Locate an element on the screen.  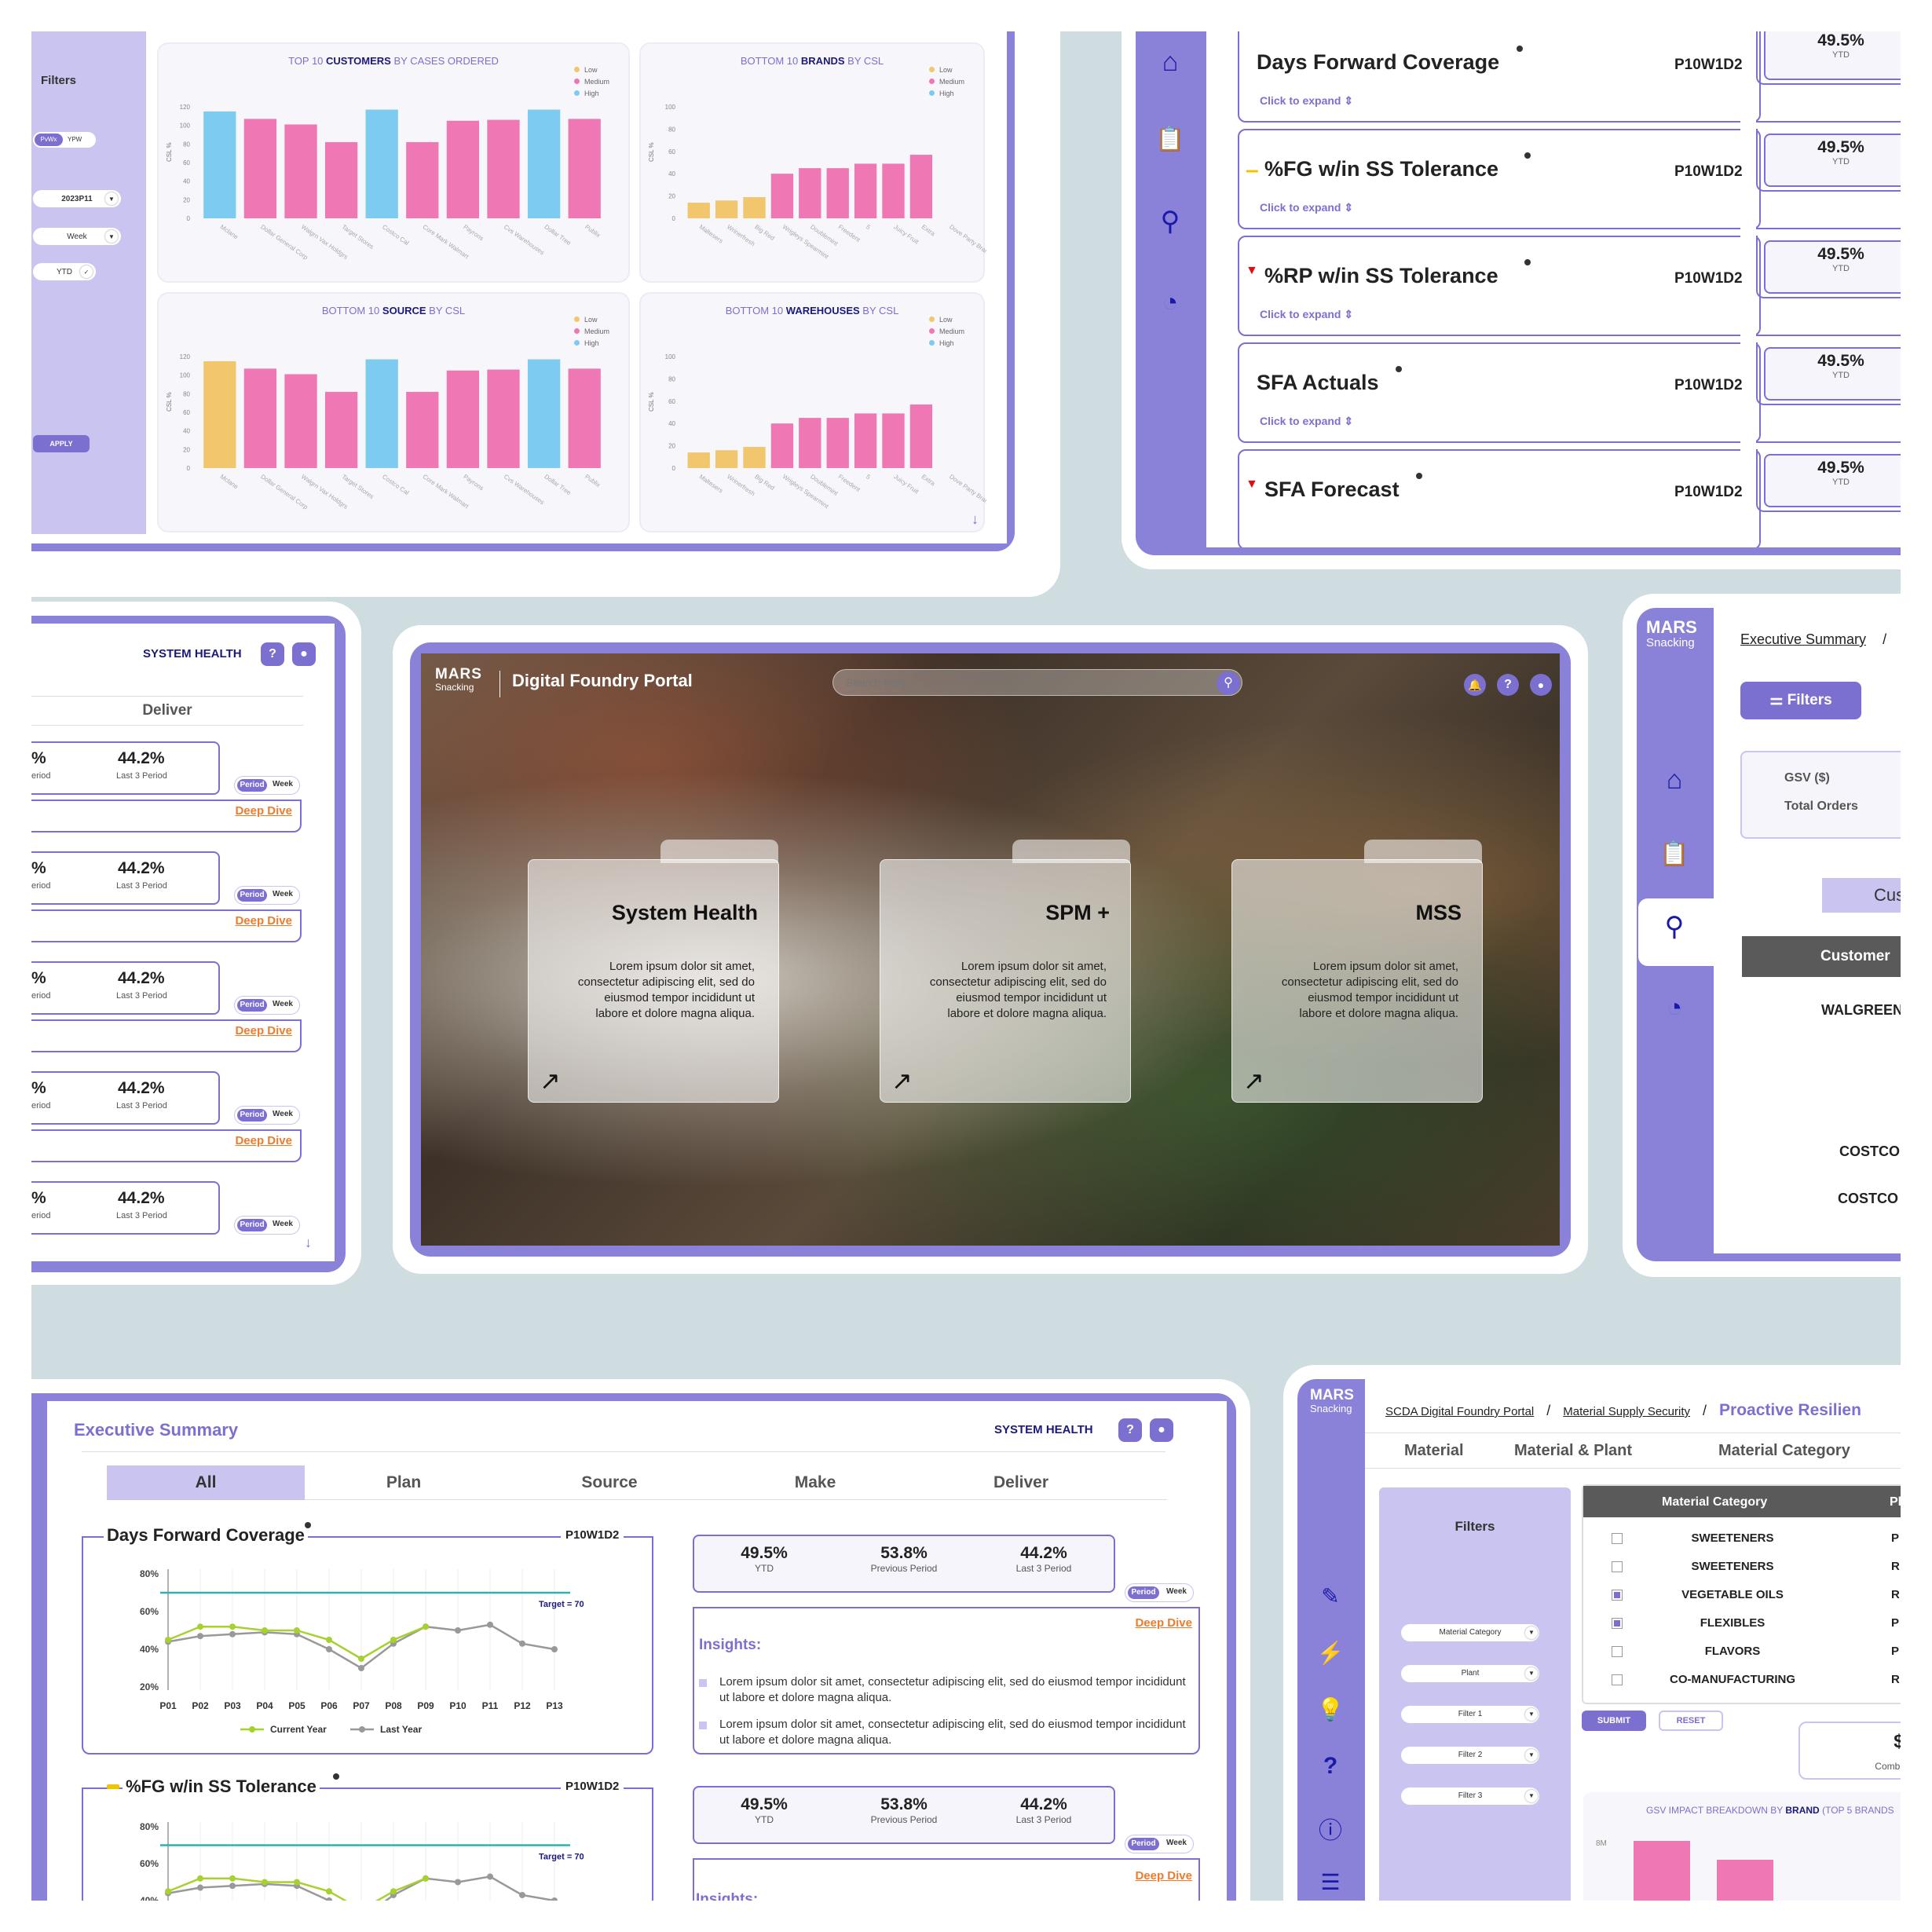
filter-select: Filter 2 ▼ is located at coordinates (1470, 1756).